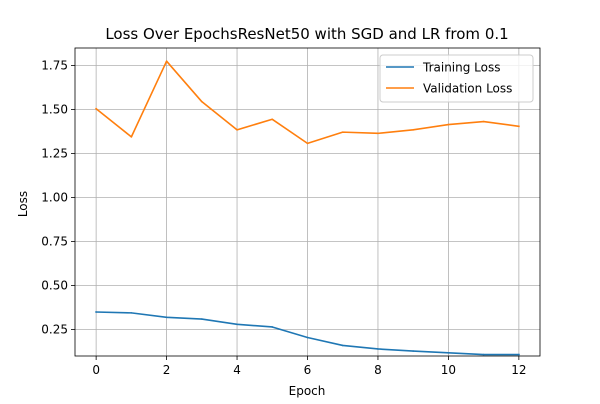  I want to click on x-tick-label-5: 10, so click(448, 370).